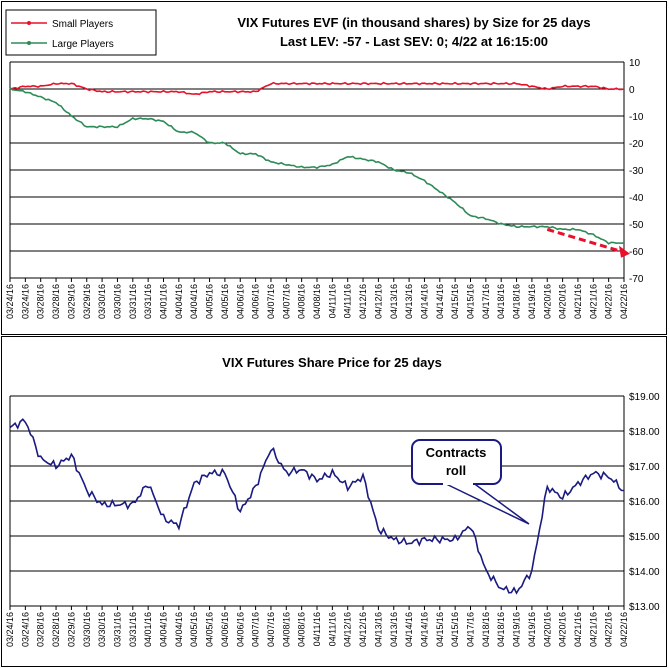 The height and width of the screenshot is (668, 669). I want to click on legend-marker-large-players, so click(29, 43).